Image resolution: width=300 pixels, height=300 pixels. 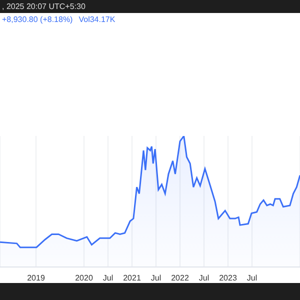 What do you see at coordinates (150, 6) in the screenshot?
I see `text: , 2025 20:07 UTC+5:30` at bounding box center [150, 6].